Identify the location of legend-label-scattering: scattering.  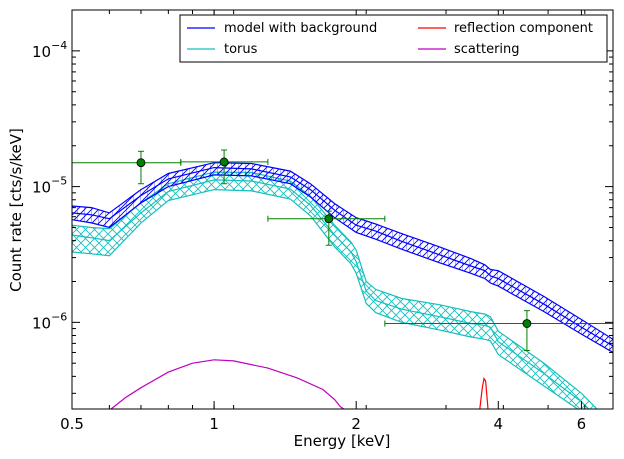
(487, 49).